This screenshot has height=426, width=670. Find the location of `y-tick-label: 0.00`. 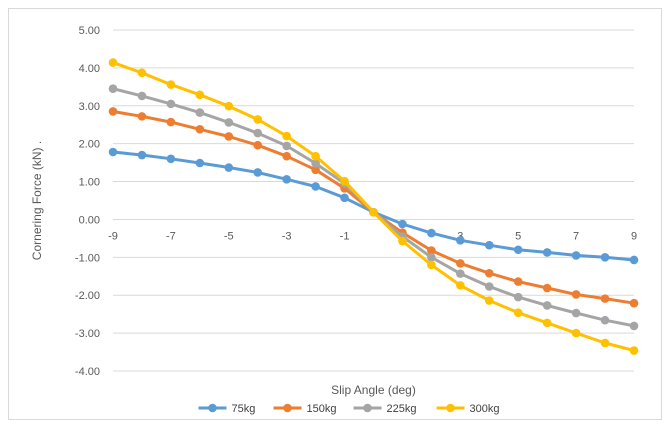

y-tick-label: 0.00 is located at coordinates (89, 220).